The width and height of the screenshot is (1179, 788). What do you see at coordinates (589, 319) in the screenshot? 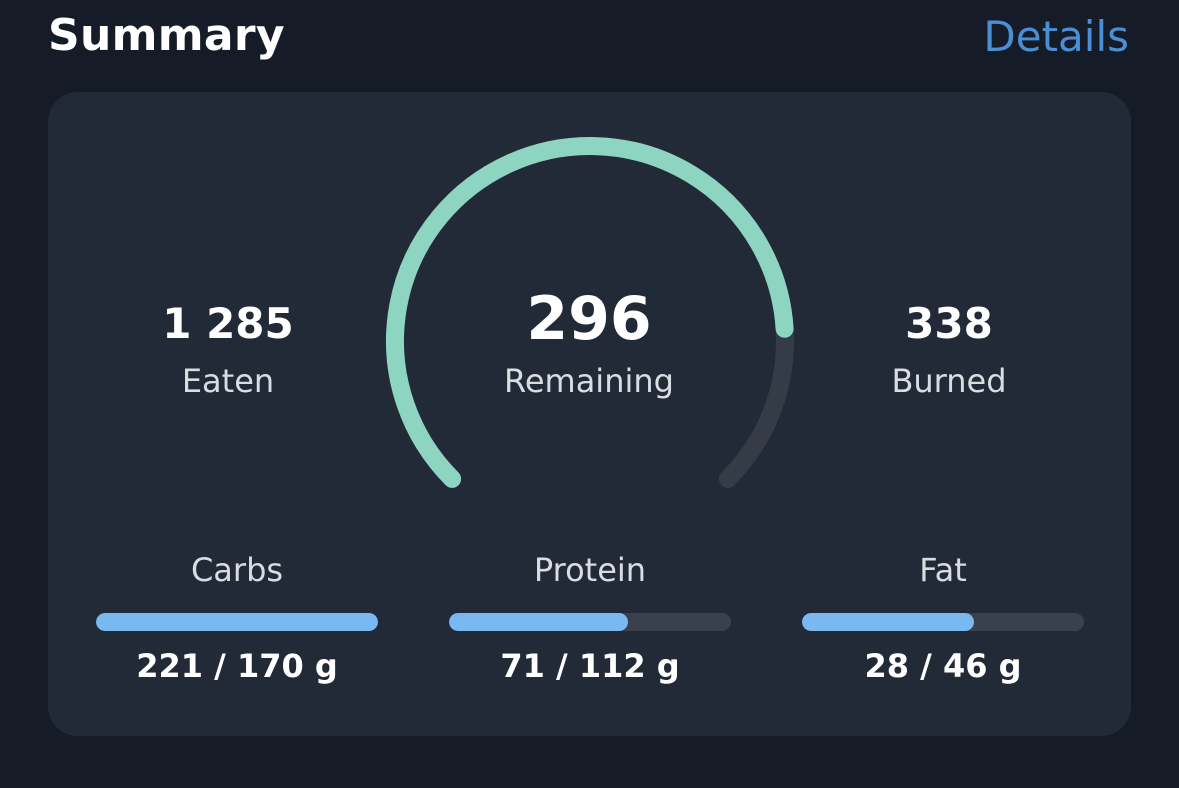
I see `remaining-value: 296` at bounding box center [589, 319].